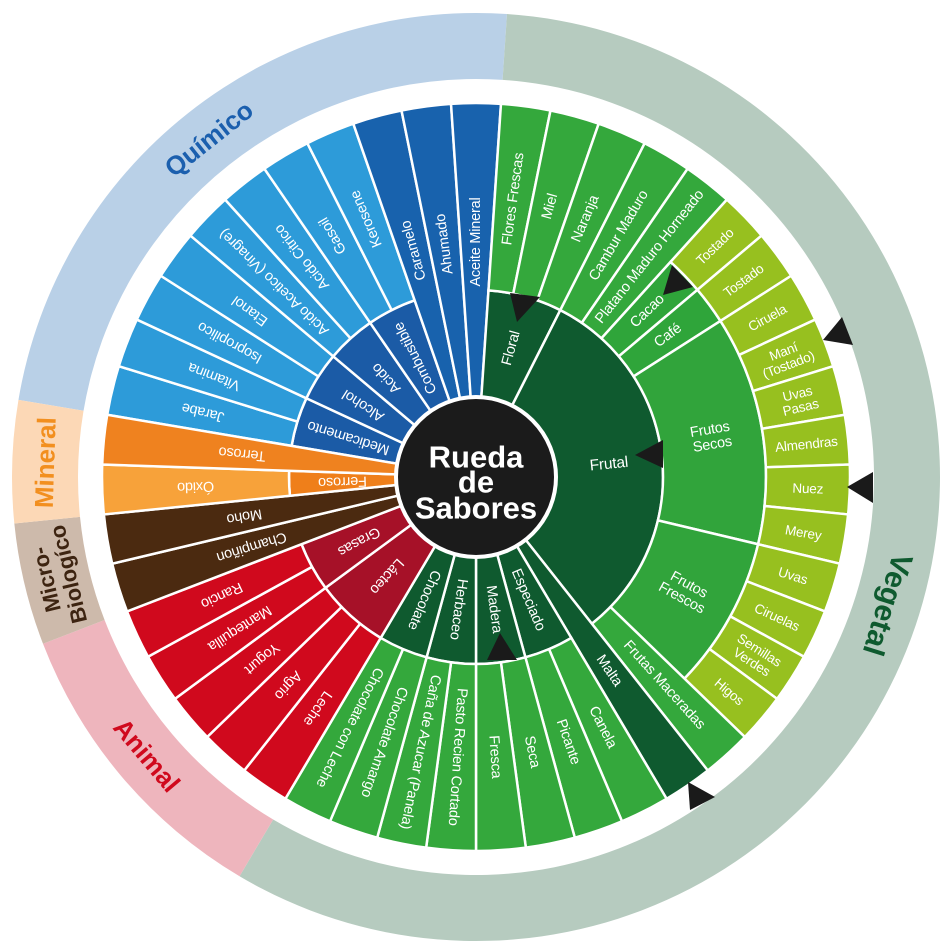 Image resolution: width=950 pixels, height=950 pixels. I want to click on segment-label: Madera, so click(494, 609).